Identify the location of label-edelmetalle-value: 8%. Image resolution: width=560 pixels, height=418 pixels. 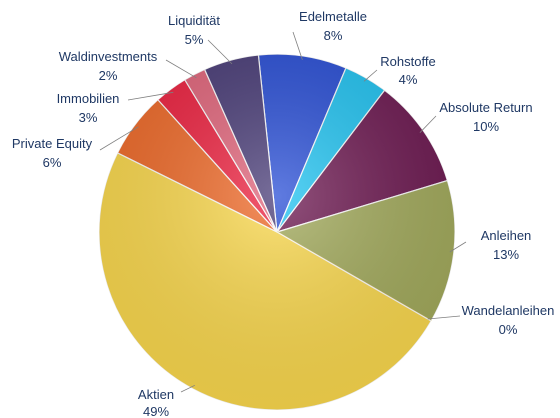
(333, 35).